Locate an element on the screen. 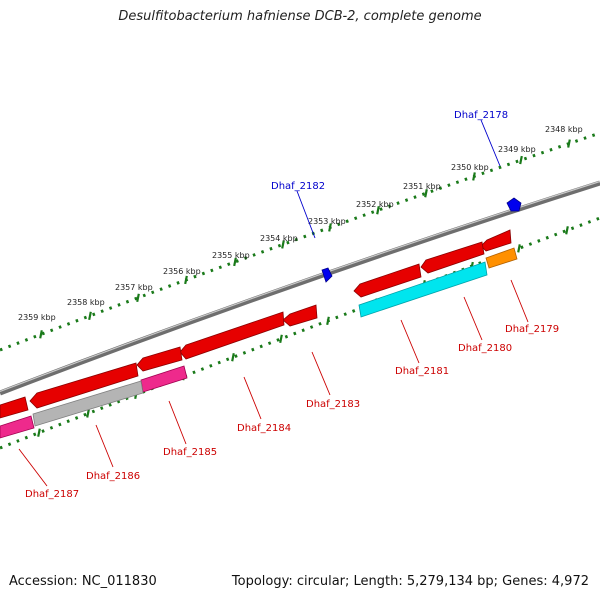  ruler-label: 2350 kbp is located at coordinates (470, 167).